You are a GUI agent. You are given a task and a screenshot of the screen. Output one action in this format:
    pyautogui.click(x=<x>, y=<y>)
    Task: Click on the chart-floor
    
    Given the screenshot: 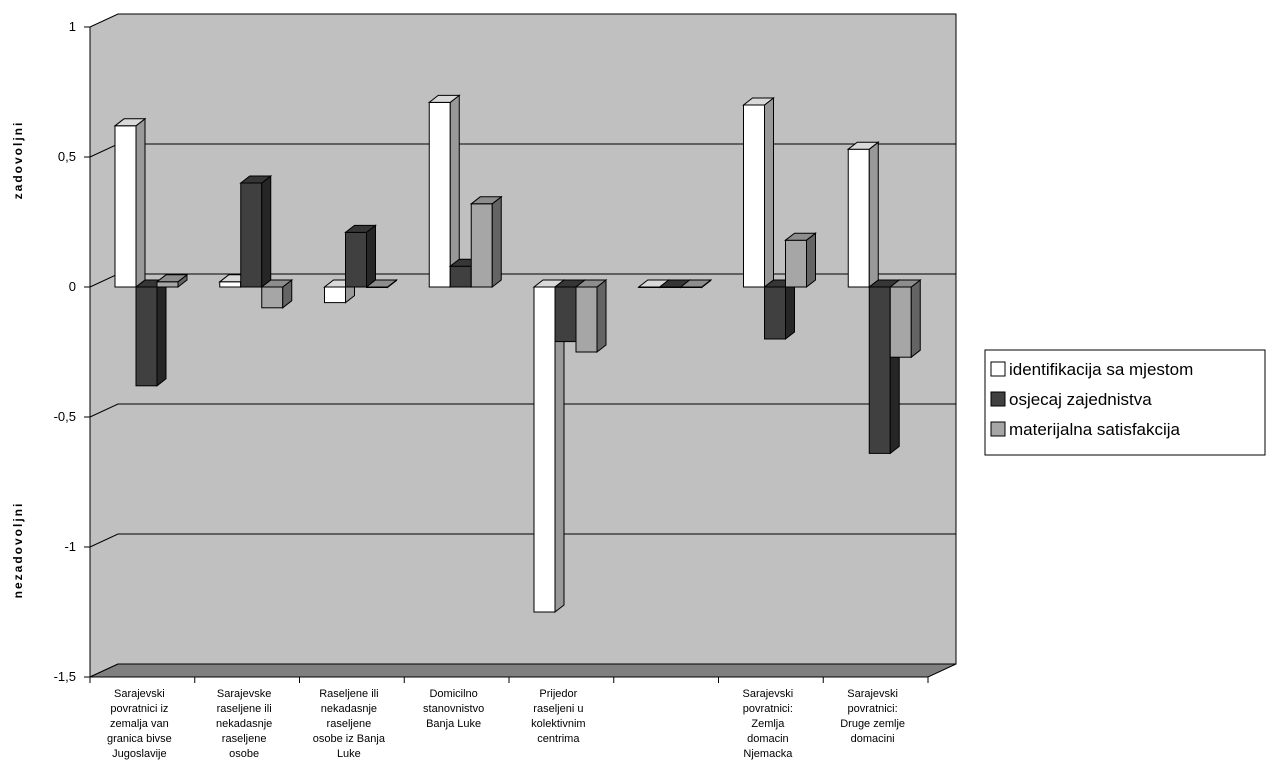 What is the action you would take?
    pyautogui.click(x=523, y=670)
    